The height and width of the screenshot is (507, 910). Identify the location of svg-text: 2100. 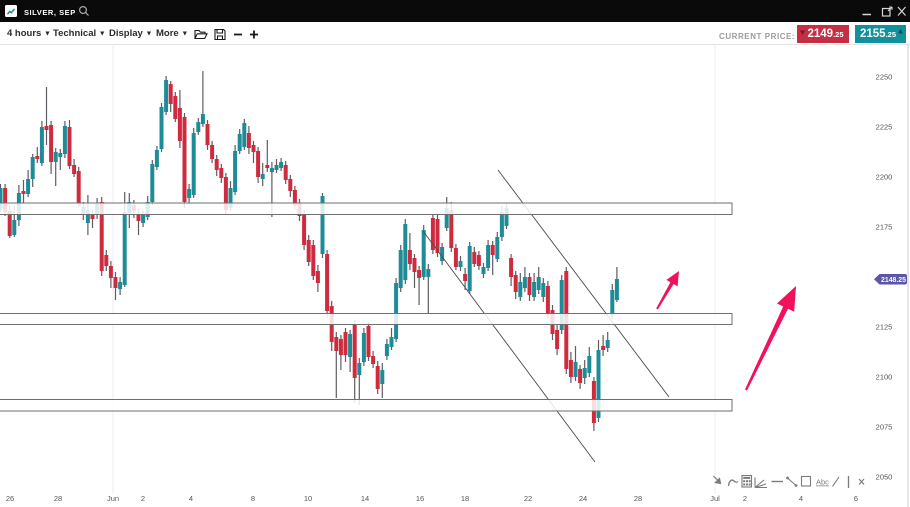
(884, 377).